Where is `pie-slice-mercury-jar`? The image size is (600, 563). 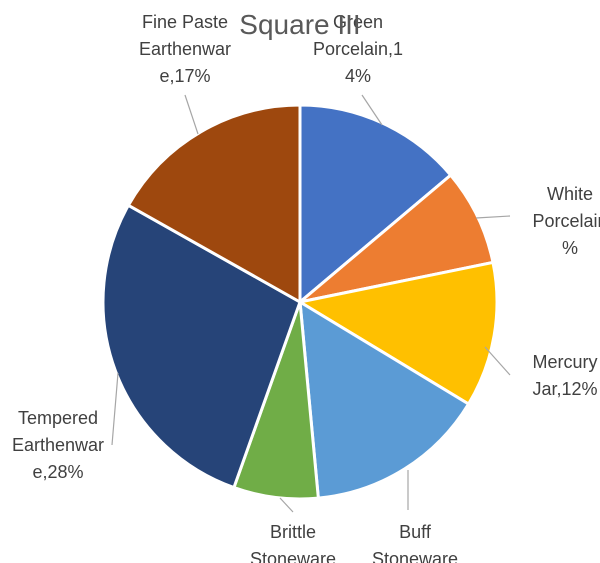
pie-slice-mercury-jar is located at coordinates (397, 333).